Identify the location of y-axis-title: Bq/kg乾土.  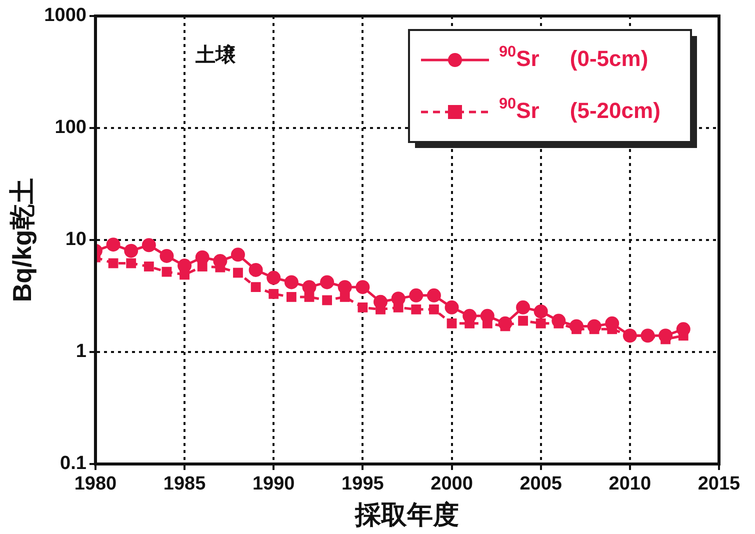
(21, 240).